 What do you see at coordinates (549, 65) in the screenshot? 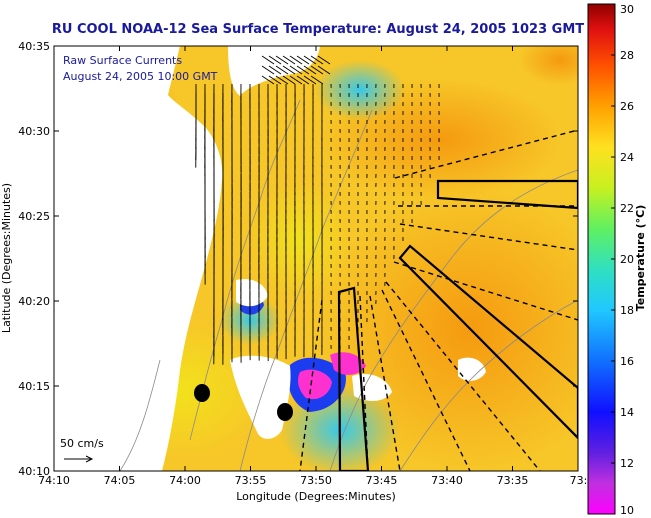
I see `warm-region-corner` at bounding box center [549, 65].